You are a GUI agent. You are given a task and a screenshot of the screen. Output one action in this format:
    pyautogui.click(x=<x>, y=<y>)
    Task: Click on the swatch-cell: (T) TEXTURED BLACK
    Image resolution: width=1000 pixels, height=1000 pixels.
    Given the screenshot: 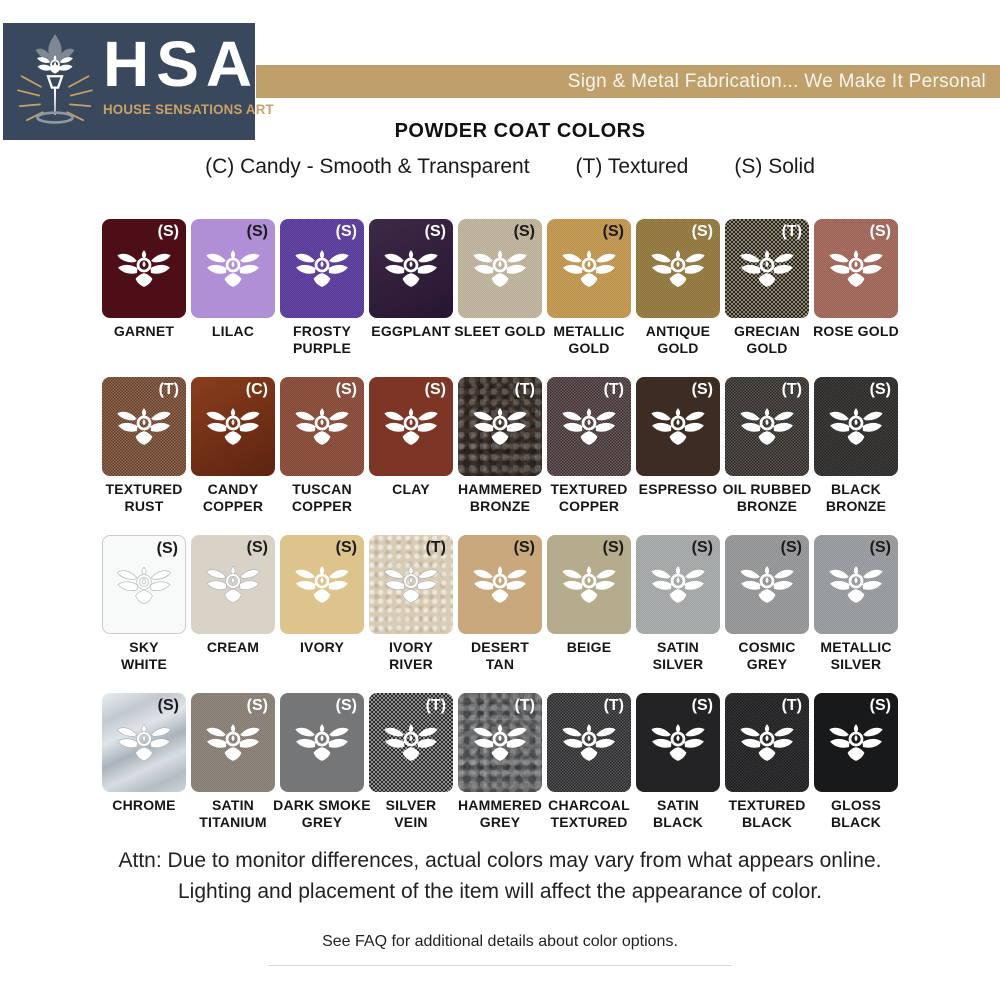 What is the action you would take?
    pyautogui.click(x=767, y=761)
    